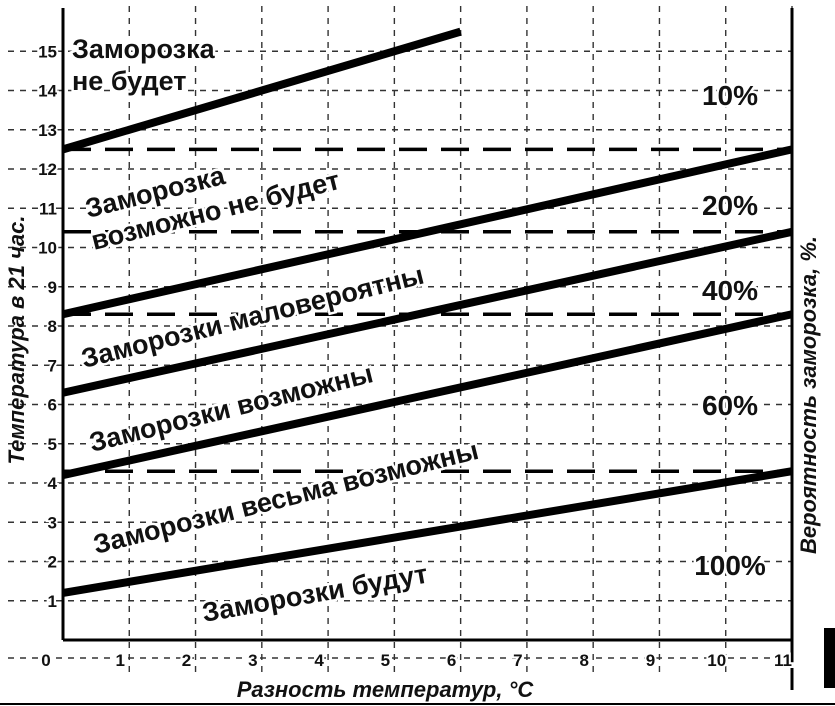  What do you see at coordinates (730, 565) in the screenshot?
I see `probability-label: 100%` at bounding box center [730, 565].